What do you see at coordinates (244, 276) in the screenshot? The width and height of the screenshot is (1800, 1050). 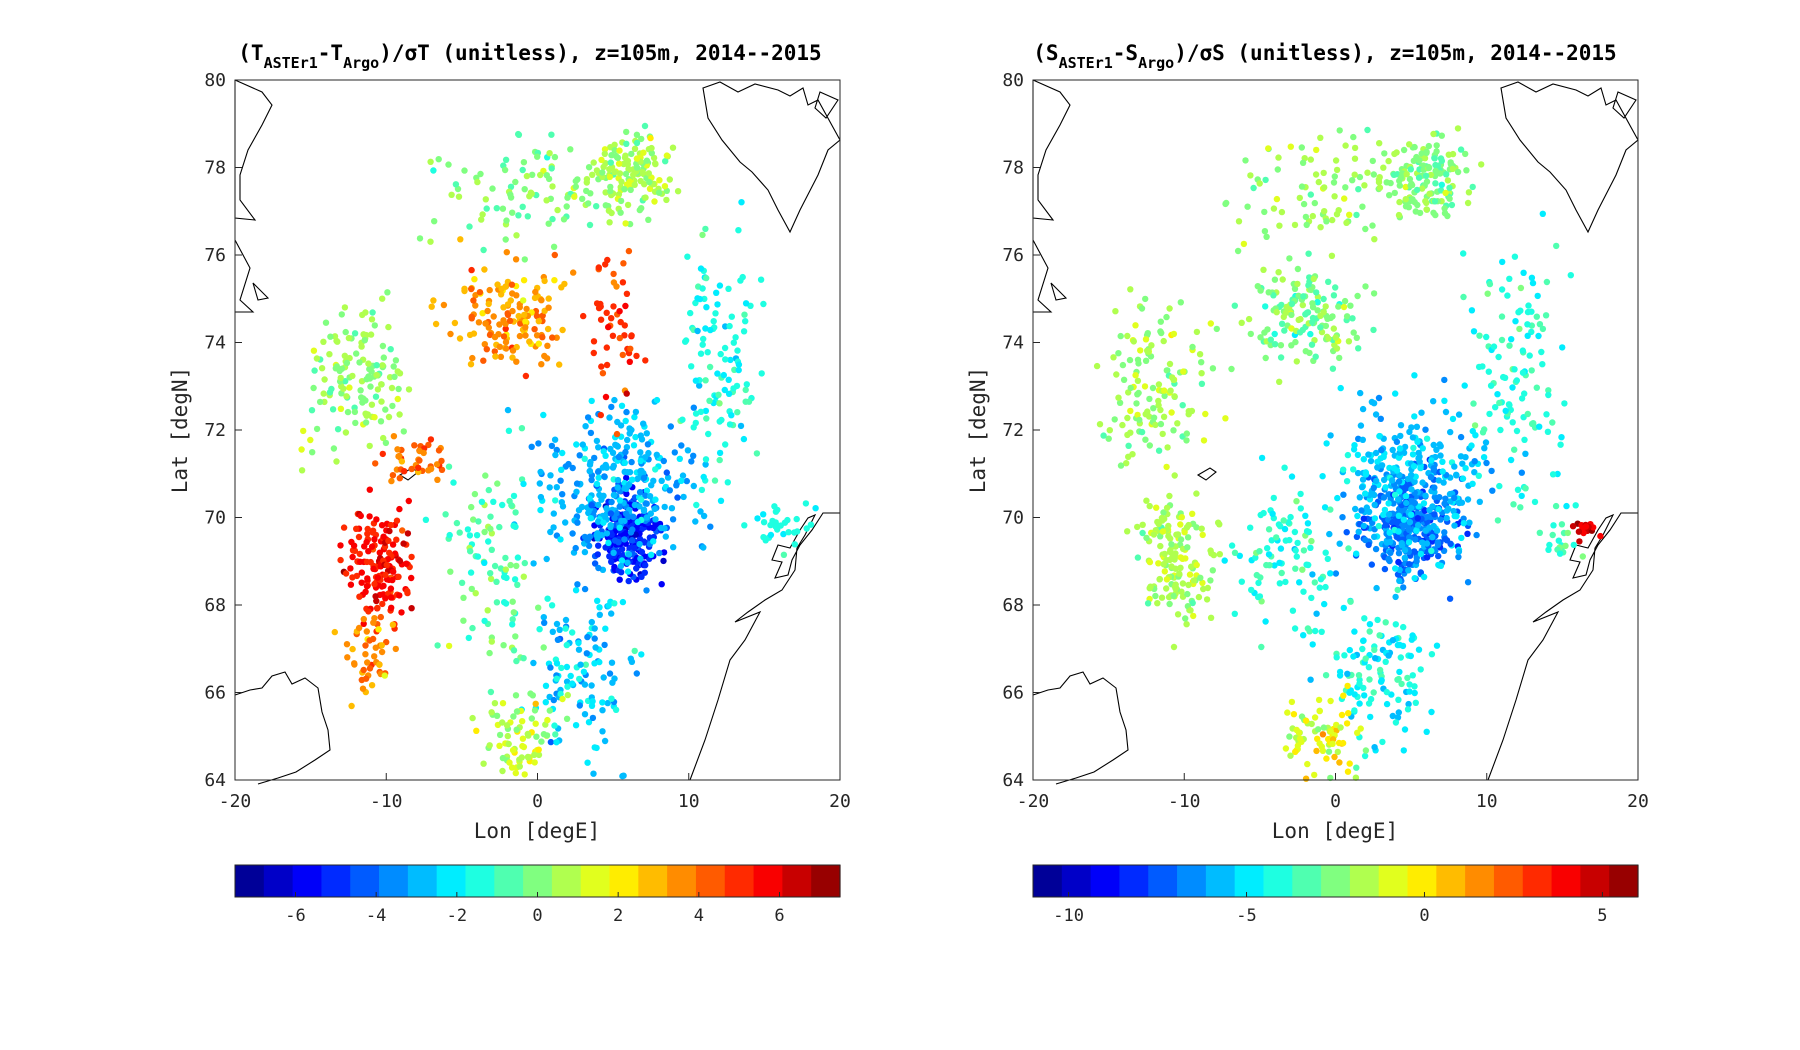 I see `coast-greenland-mid` at bounding box center [244, 276].